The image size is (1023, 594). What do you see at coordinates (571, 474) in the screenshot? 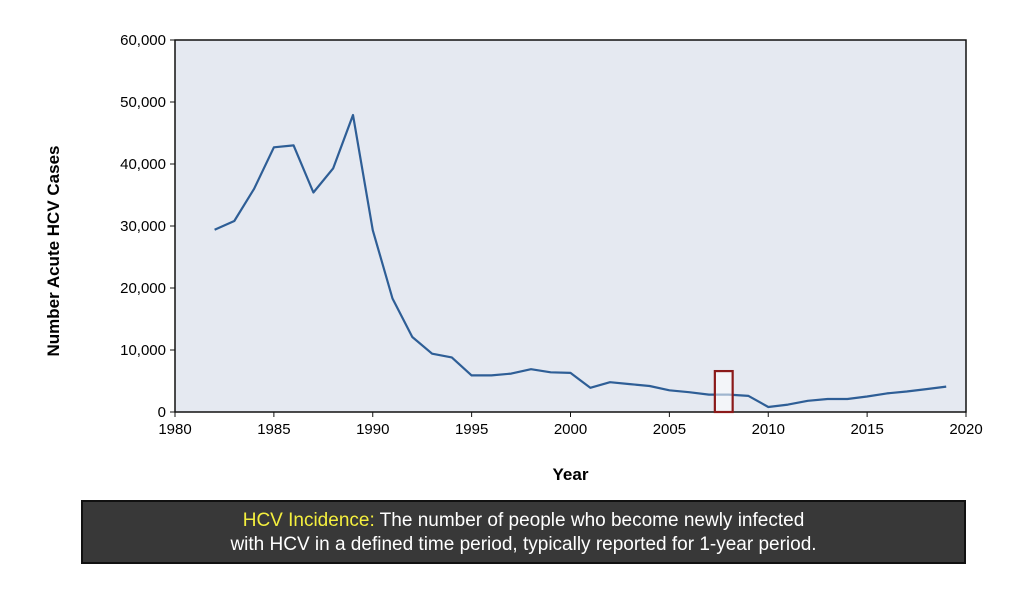
I see `x-axis-title: Year` at bounding box center [571, 474].